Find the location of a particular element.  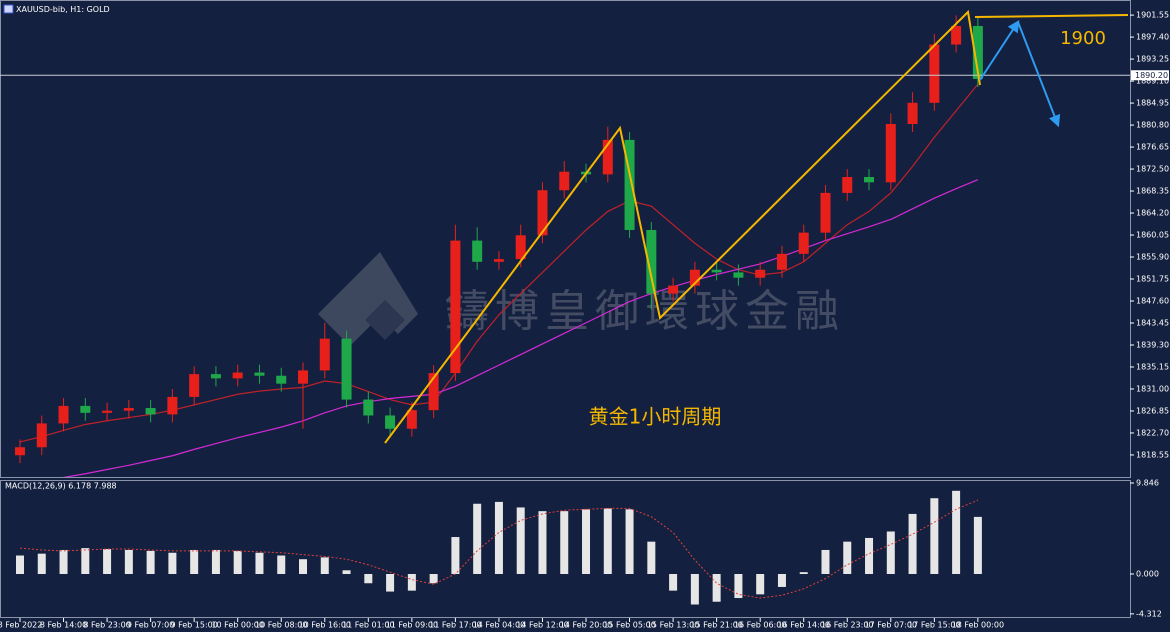

y-tick-label: 1839.30 is located at coordinates (1152, 344).